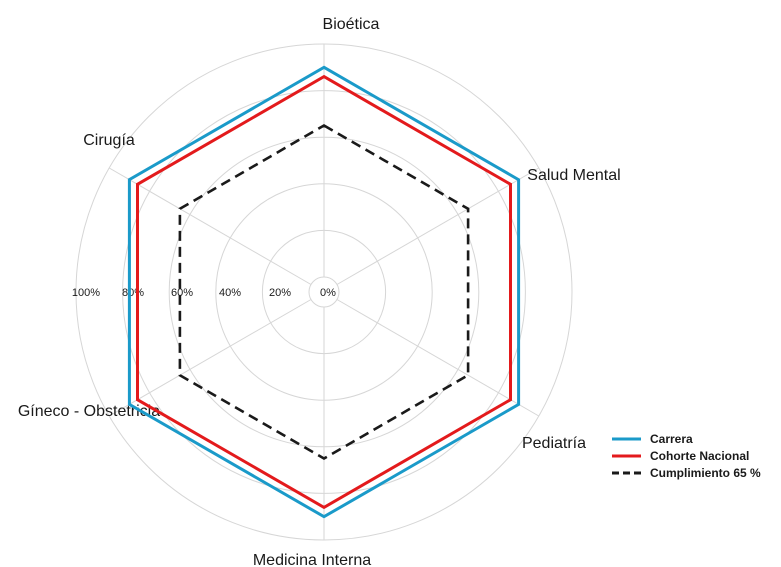 The width and height of the screenshot is (781, 567). Describe the element at coordinates (312, 559) in the screenshot. I see `category-label: Medicina Interna` at that location.